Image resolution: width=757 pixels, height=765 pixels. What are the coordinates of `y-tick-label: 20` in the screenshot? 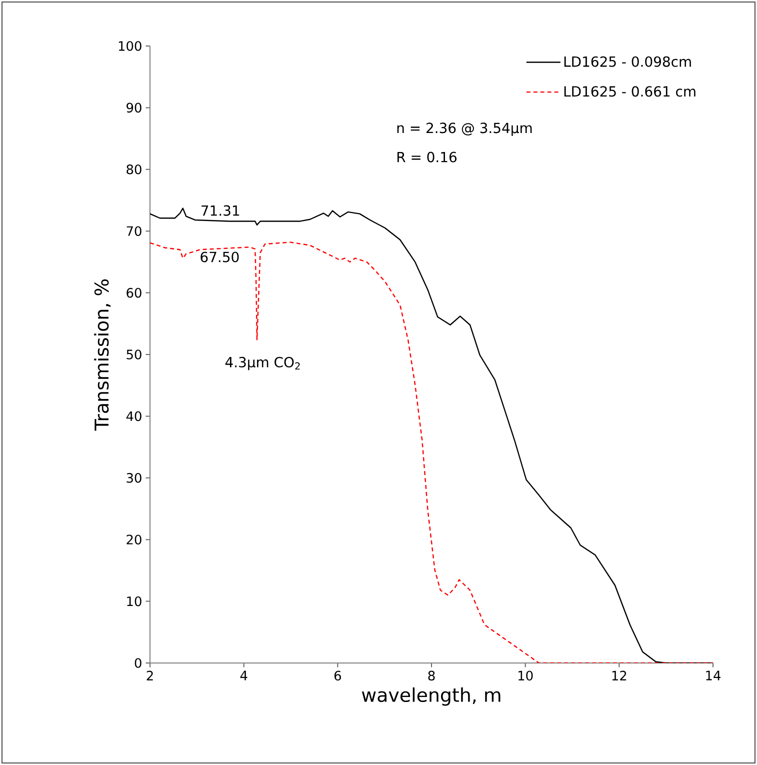 It's located at (134, 539).